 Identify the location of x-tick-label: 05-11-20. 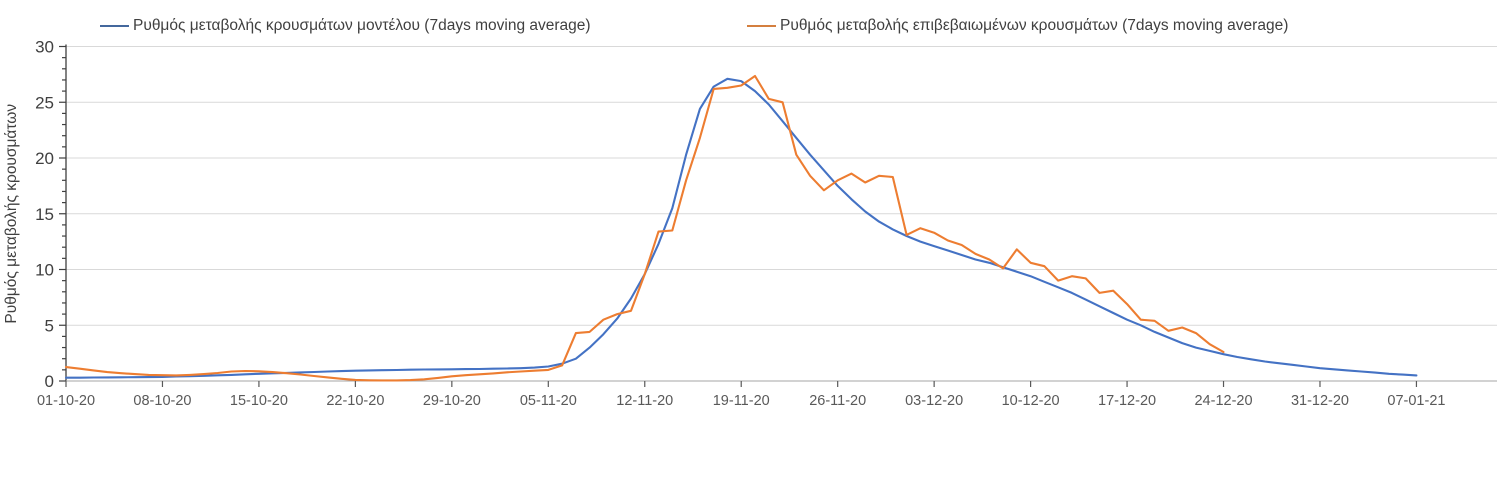
(548, 401).